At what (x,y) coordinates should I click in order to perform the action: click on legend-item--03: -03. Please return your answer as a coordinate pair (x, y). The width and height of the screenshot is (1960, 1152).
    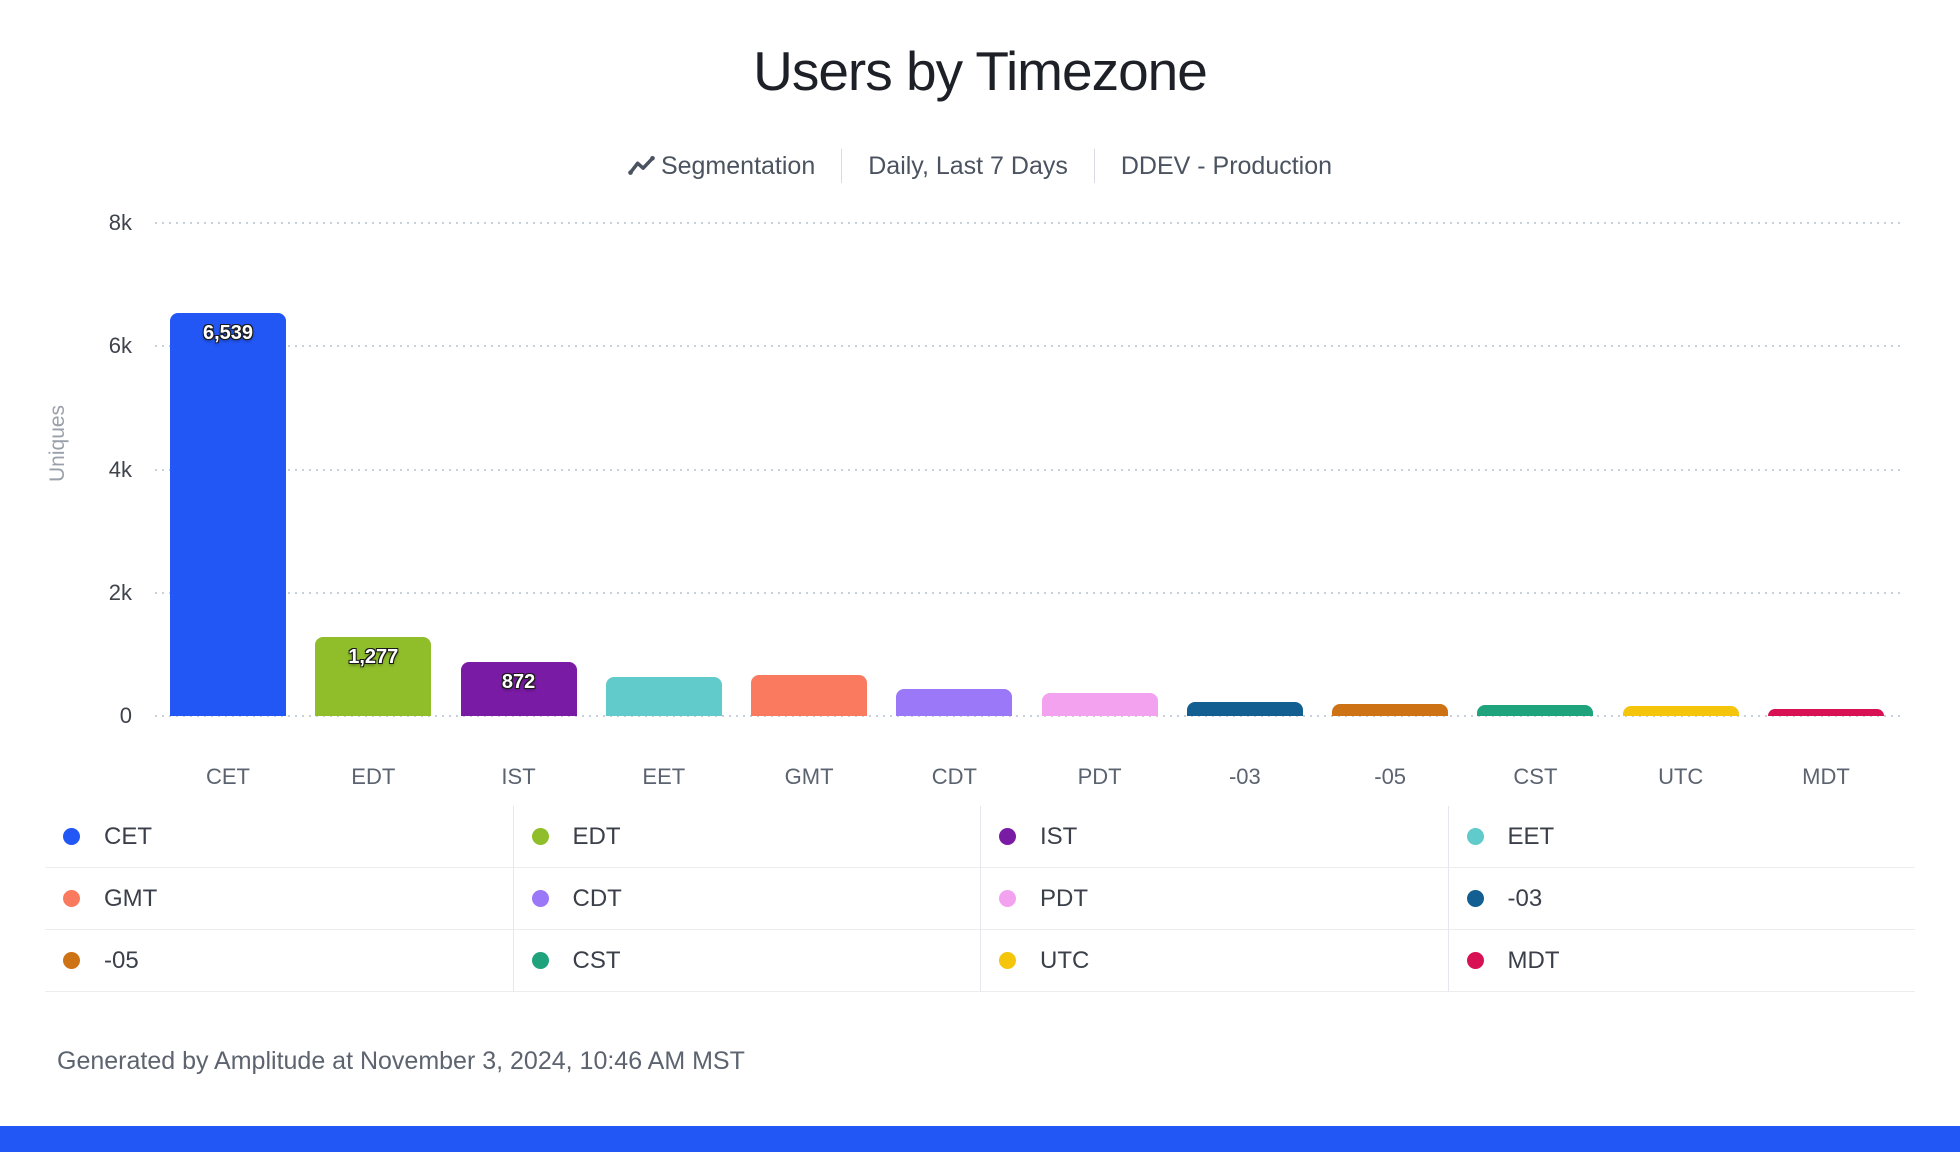
    Looking at the image, I should click on (1681, 899).